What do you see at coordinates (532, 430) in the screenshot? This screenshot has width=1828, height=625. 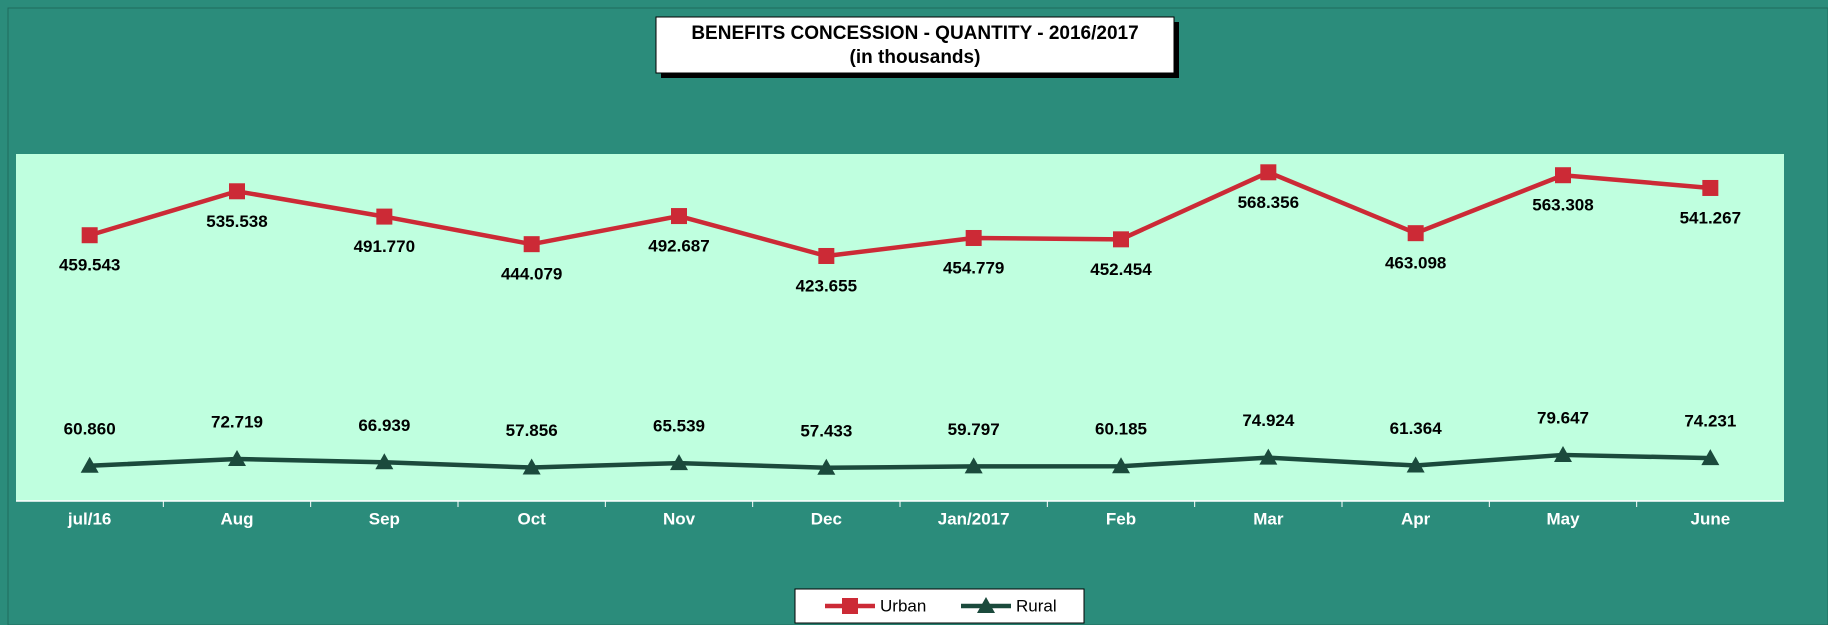 I see `data-label: 57.856` at bounding box center [532, 430].